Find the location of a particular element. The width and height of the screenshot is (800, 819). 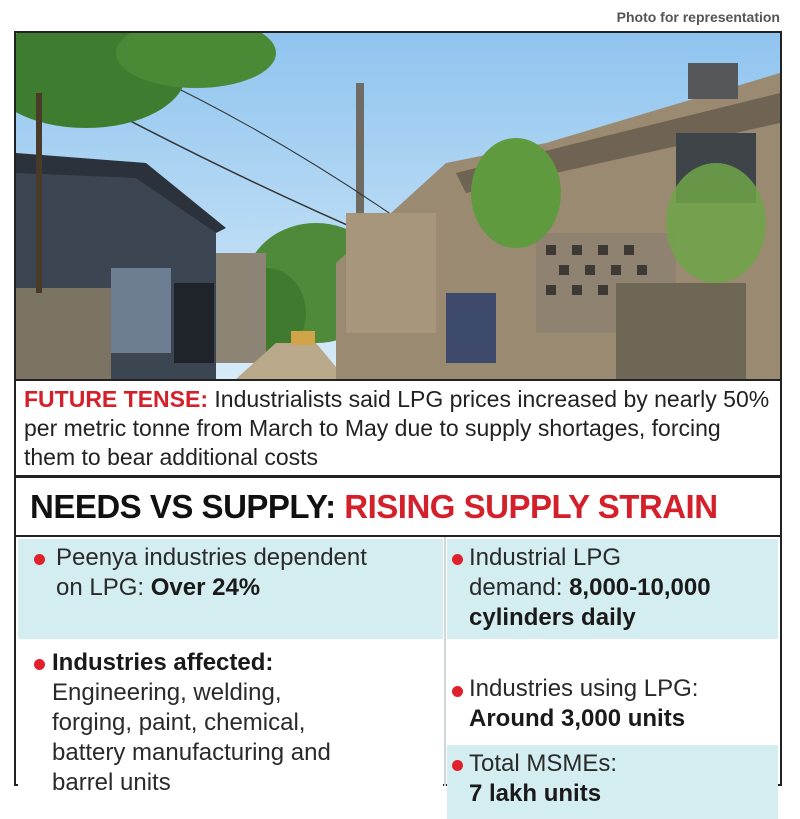

fact-line: on LPG: Over 24% is located at coordinates (248, 588).